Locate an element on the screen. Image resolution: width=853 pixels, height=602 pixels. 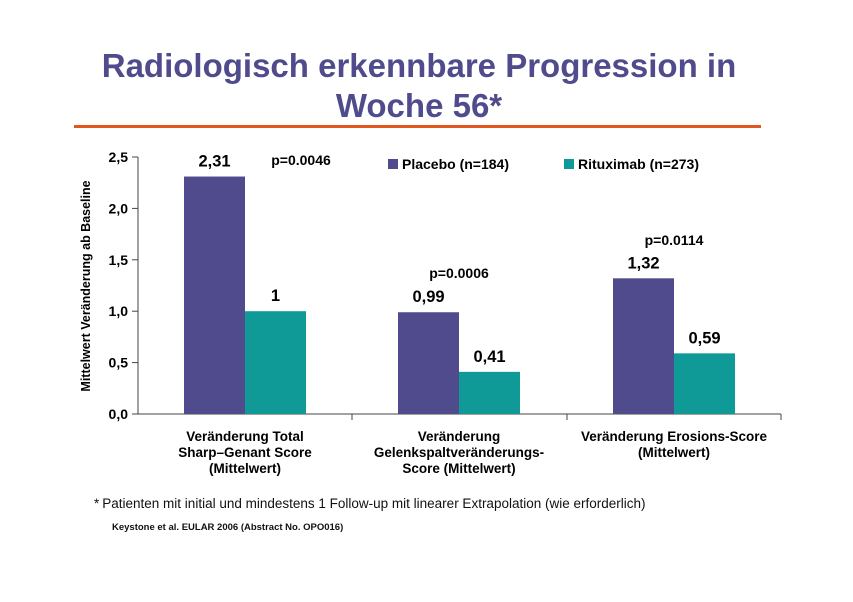
p-value-label: p=0.0006 is located at coordinates (459, 273).